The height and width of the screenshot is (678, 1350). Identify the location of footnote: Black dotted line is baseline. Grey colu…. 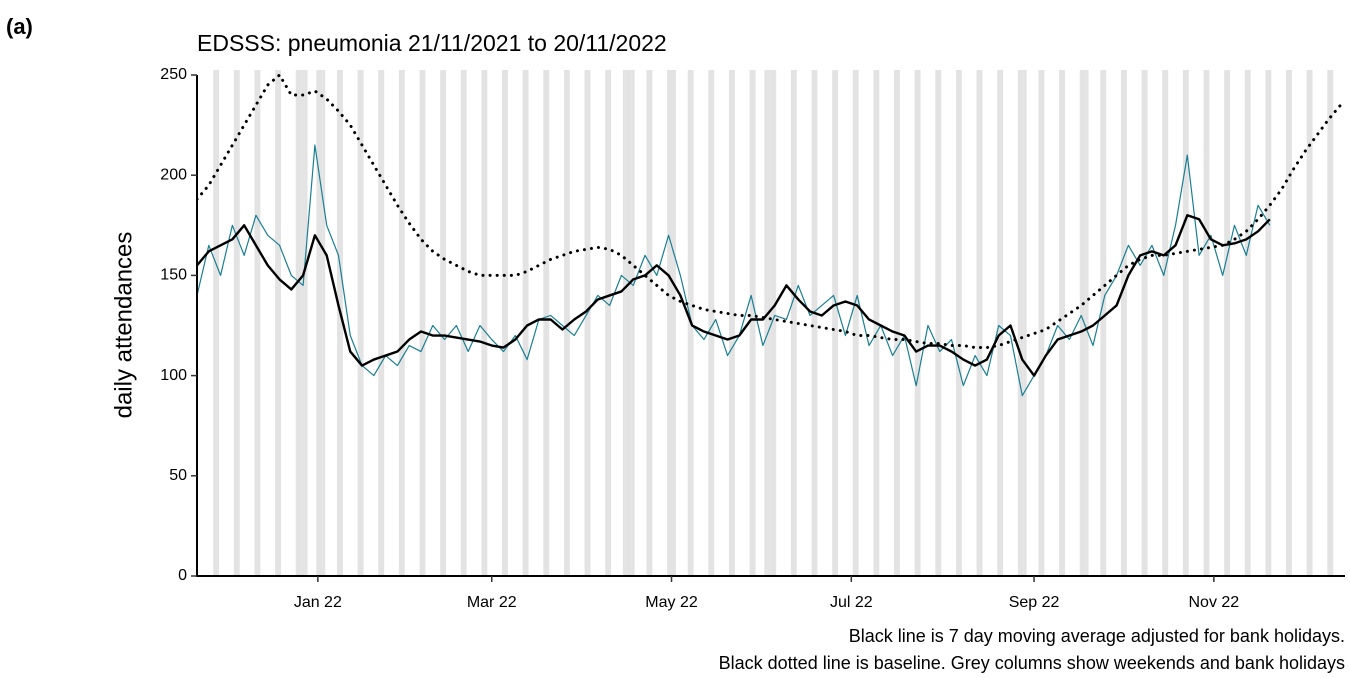
(1032, 663).